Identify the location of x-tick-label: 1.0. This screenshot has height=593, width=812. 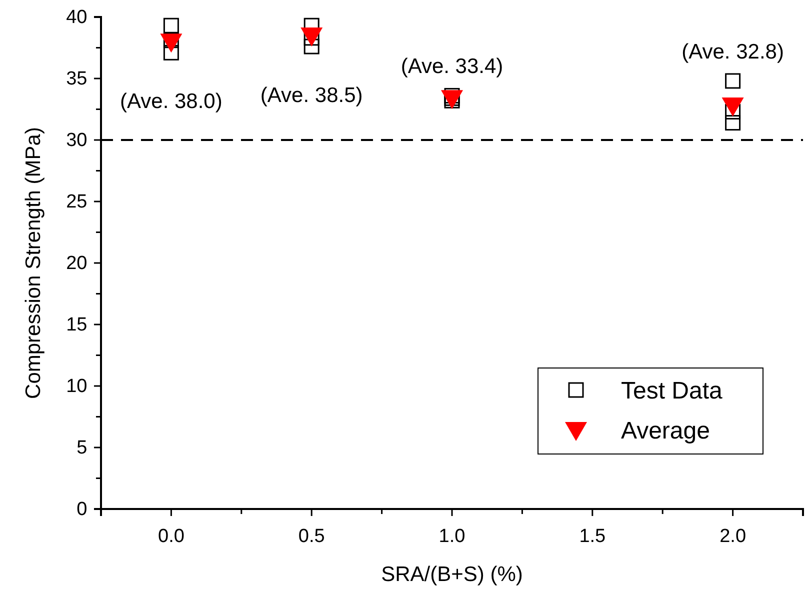
(452, 536).